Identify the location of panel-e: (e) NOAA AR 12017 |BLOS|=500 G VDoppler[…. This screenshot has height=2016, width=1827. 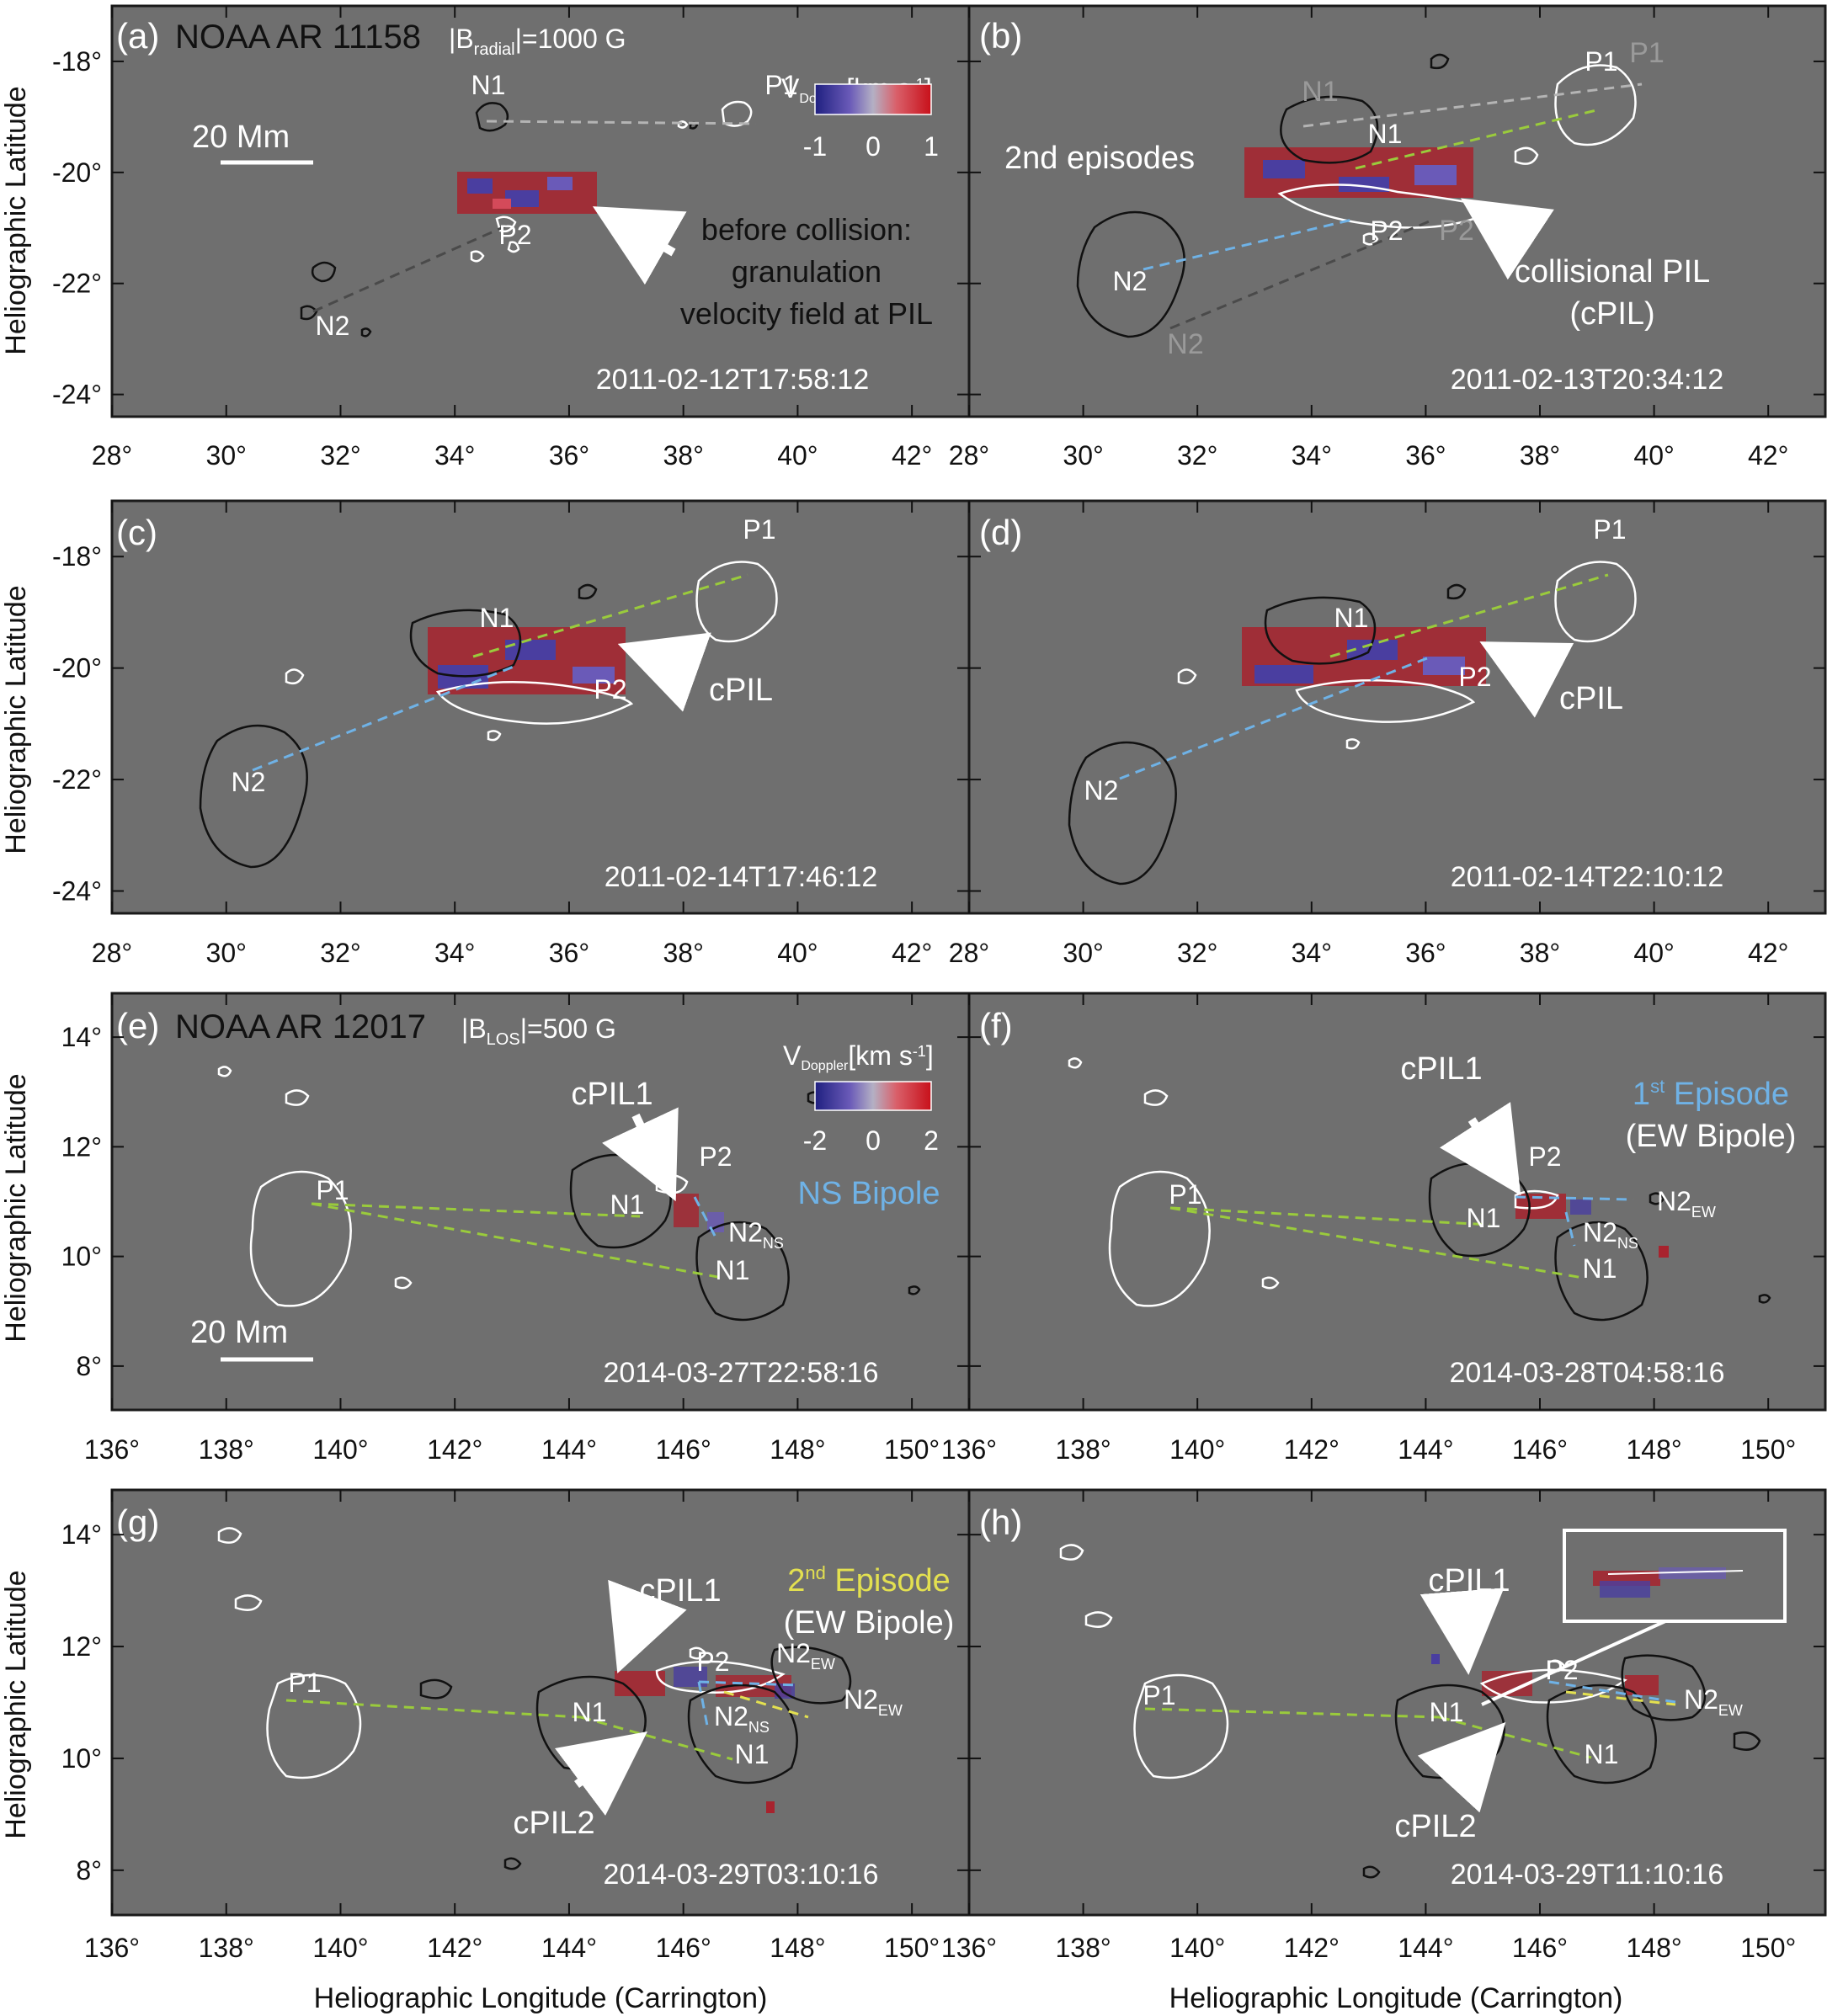
(540, 1202).